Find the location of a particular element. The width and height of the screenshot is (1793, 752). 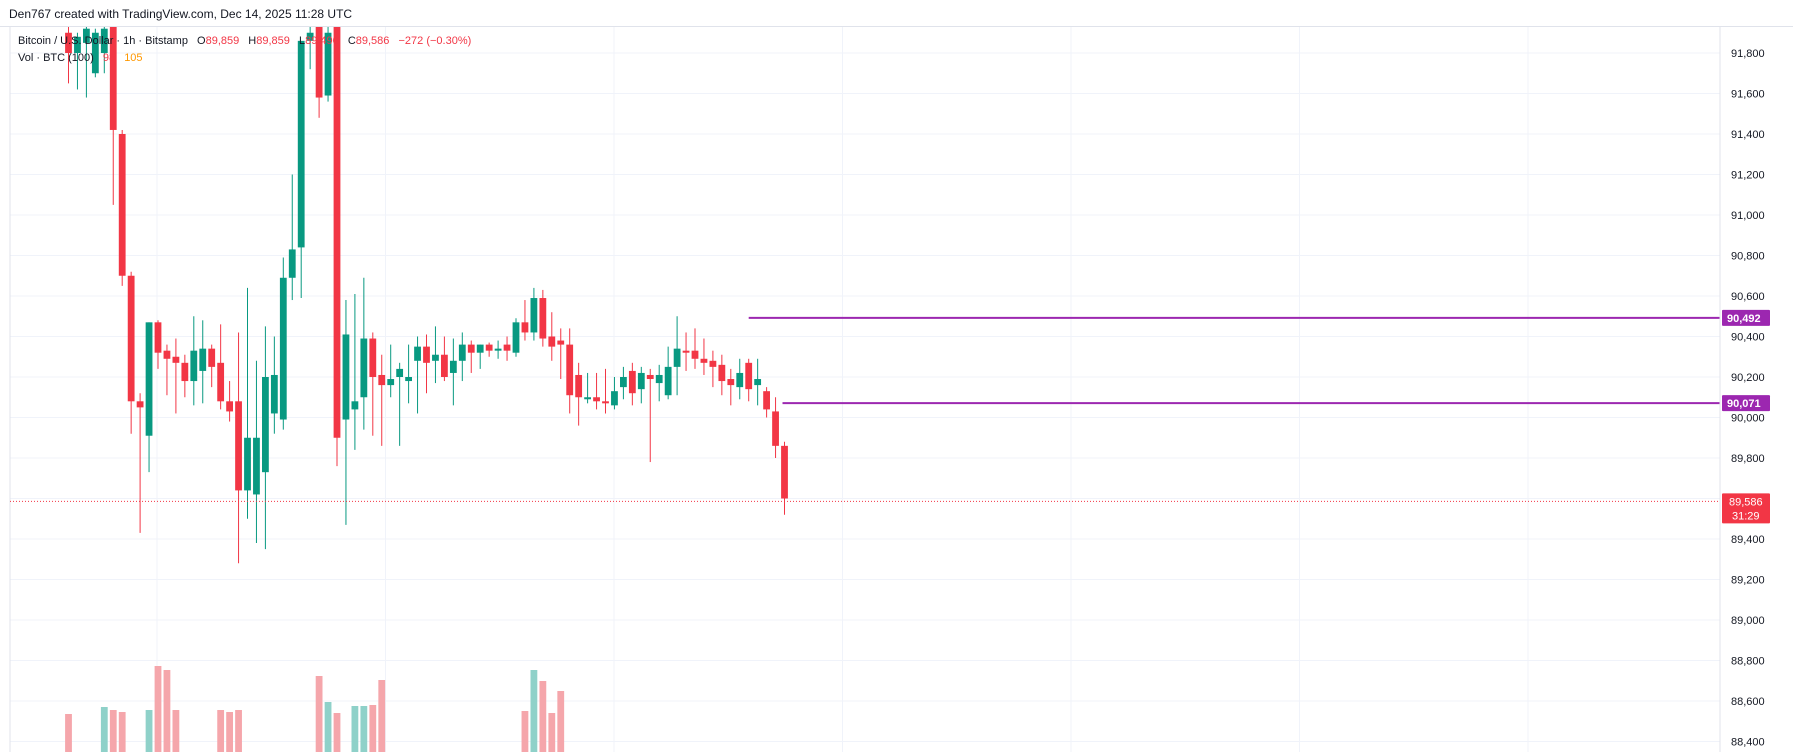

ohlc-low: L89,490 is located at coordinates (319, 41).